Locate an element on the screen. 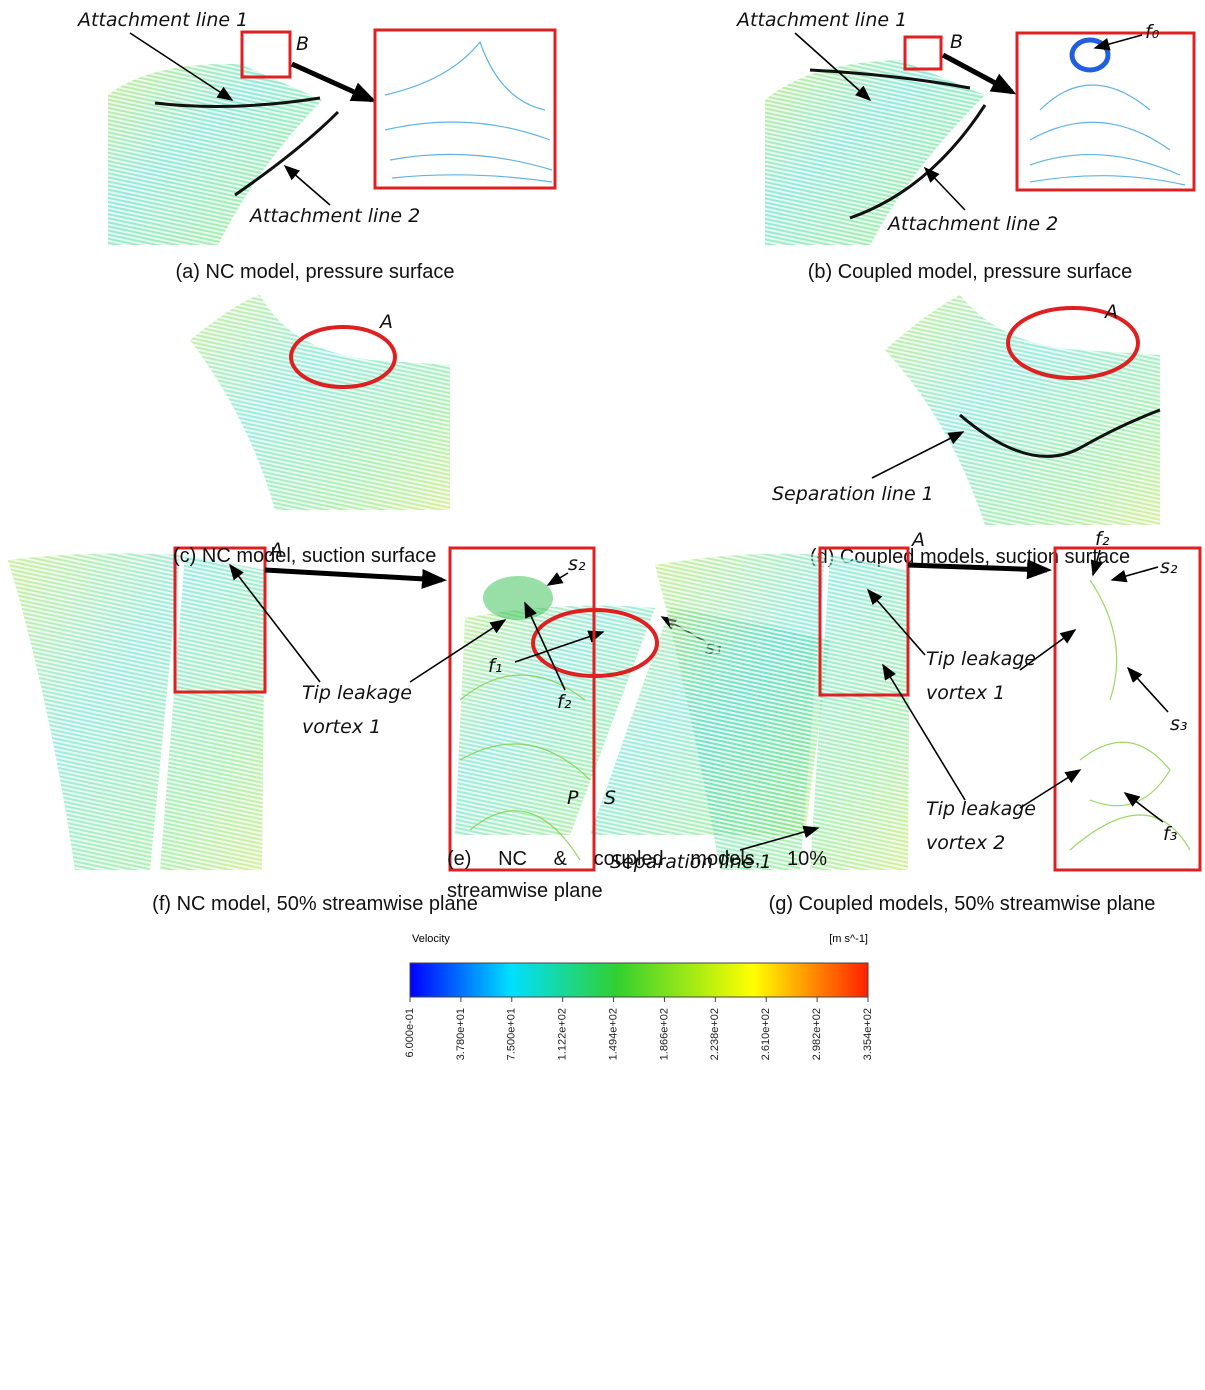  tick-label: 2.610e+02 is located at coordinates (766, 1034).